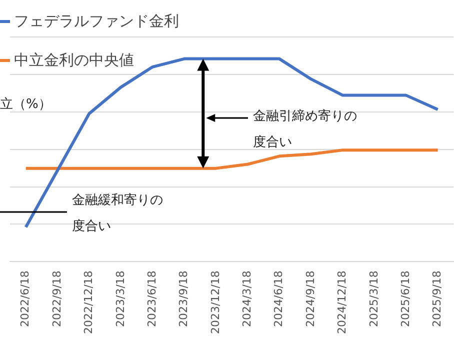 This screenshot has width=454, height=341. I want to click on x-tick-label: 2025/6/18, so click(405, 299).